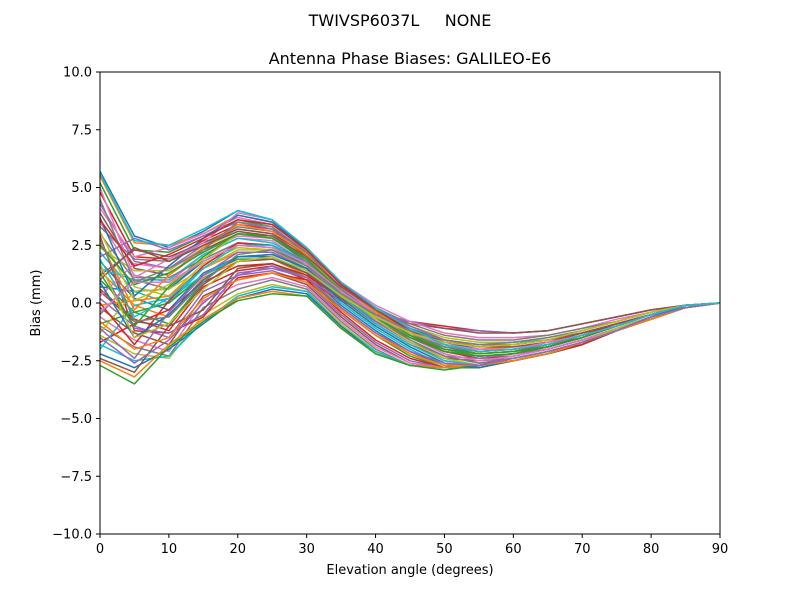 The height and width of the screenshot is (600, 800). What do you see at coordinates (720, 549) in the screenshot?
I see `x-tick-label: 90` at bounding box center [720, 549].